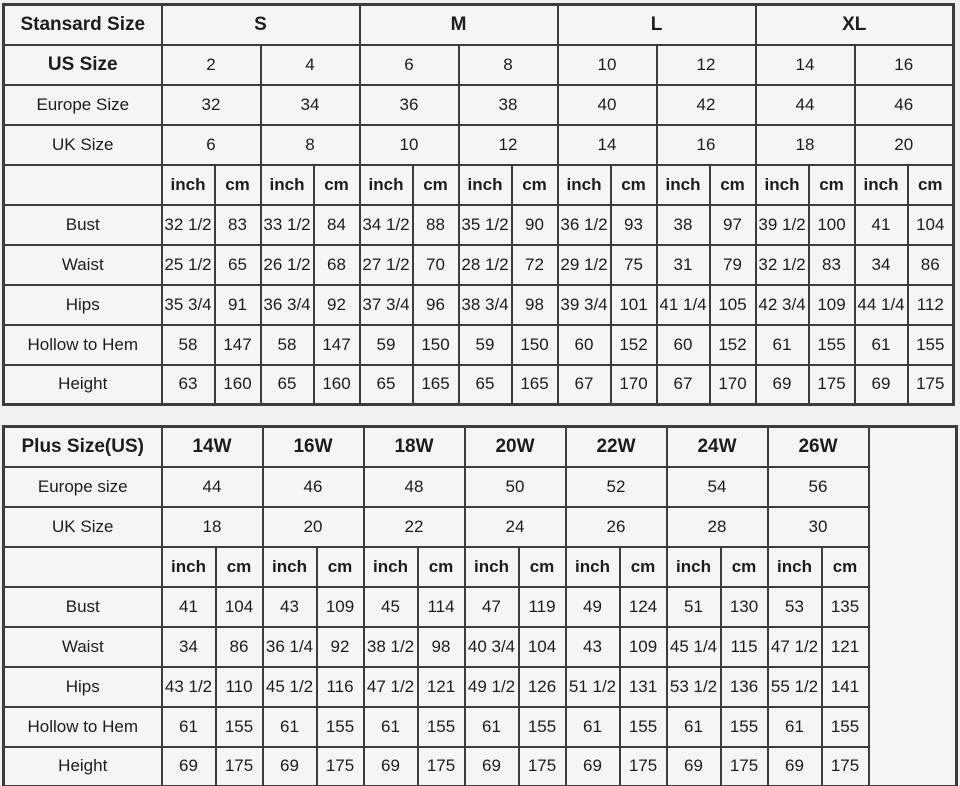  Describe the element at coordinates (782, 384) in the screenshot. I see `standard_table-height-inch-6: 69` at that location.